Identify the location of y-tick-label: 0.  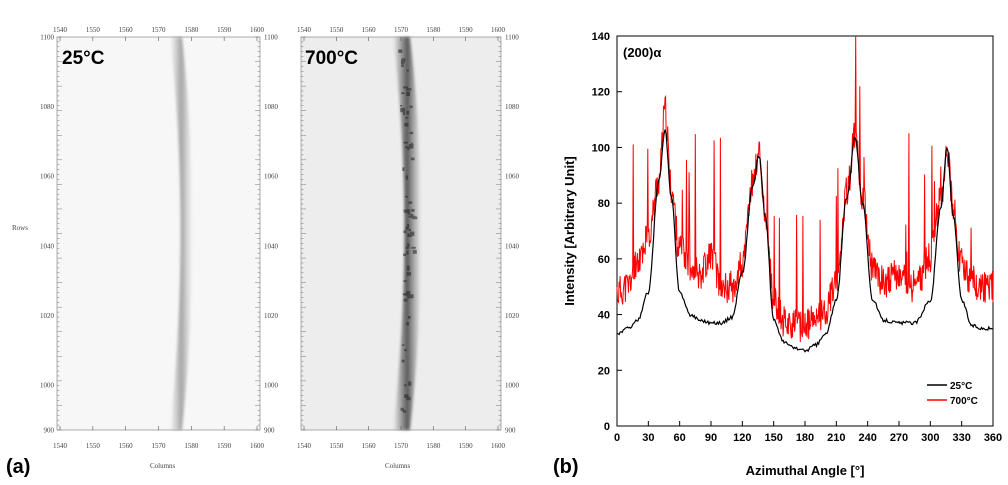
(607, 427).